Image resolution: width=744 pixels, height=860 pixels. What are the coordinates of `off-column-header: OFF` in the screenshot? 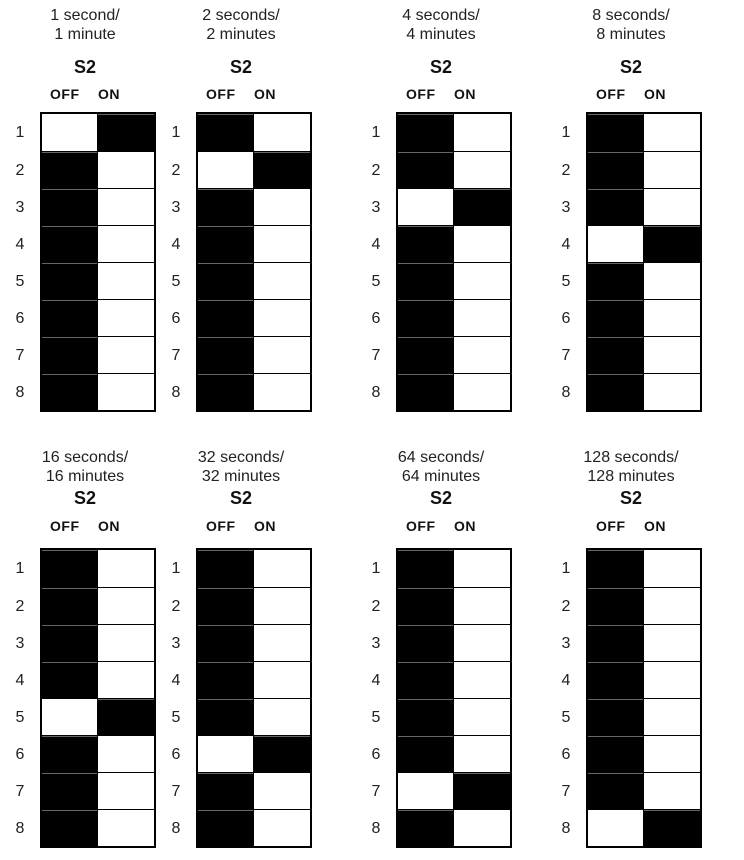 It's located at (421, 526).